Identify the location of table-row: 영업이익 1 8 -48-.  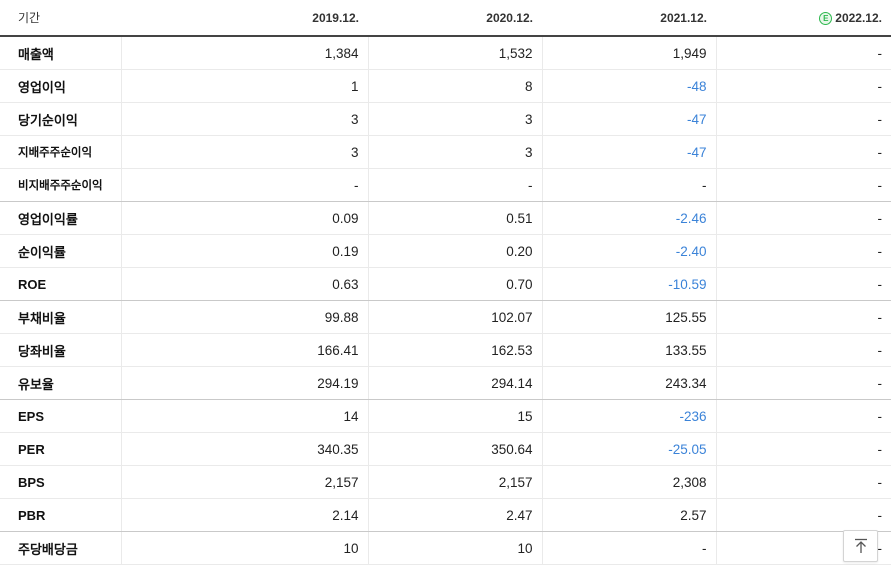
(445, 86).